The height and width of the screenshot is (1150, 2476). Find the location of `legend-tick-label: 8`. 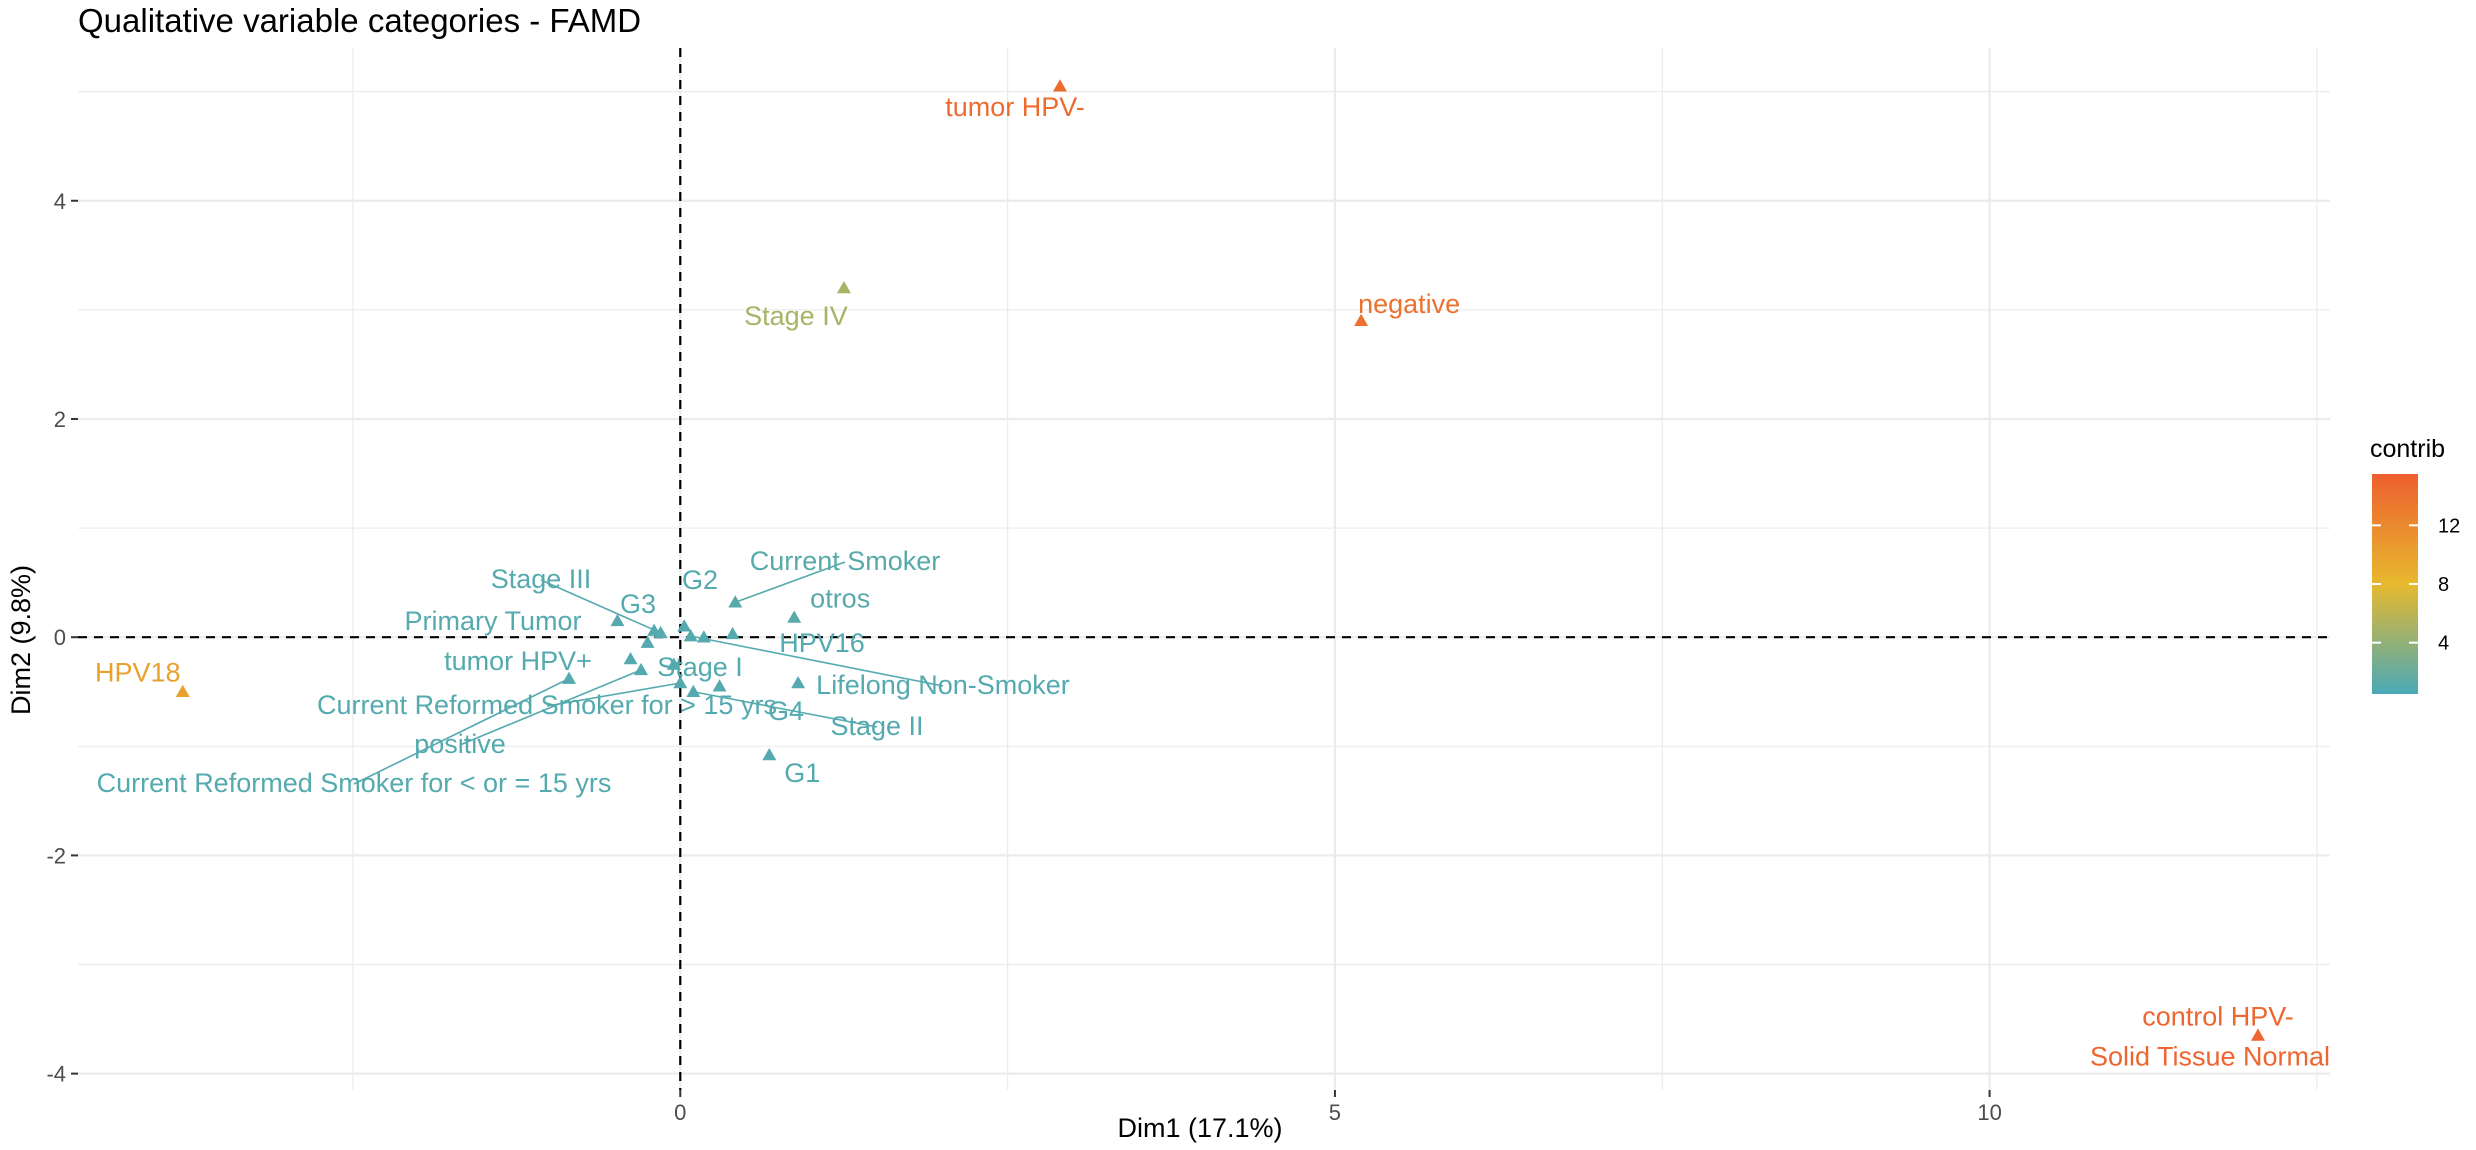

legend-tick-label: 8 is located at coordinates (2443, 585).